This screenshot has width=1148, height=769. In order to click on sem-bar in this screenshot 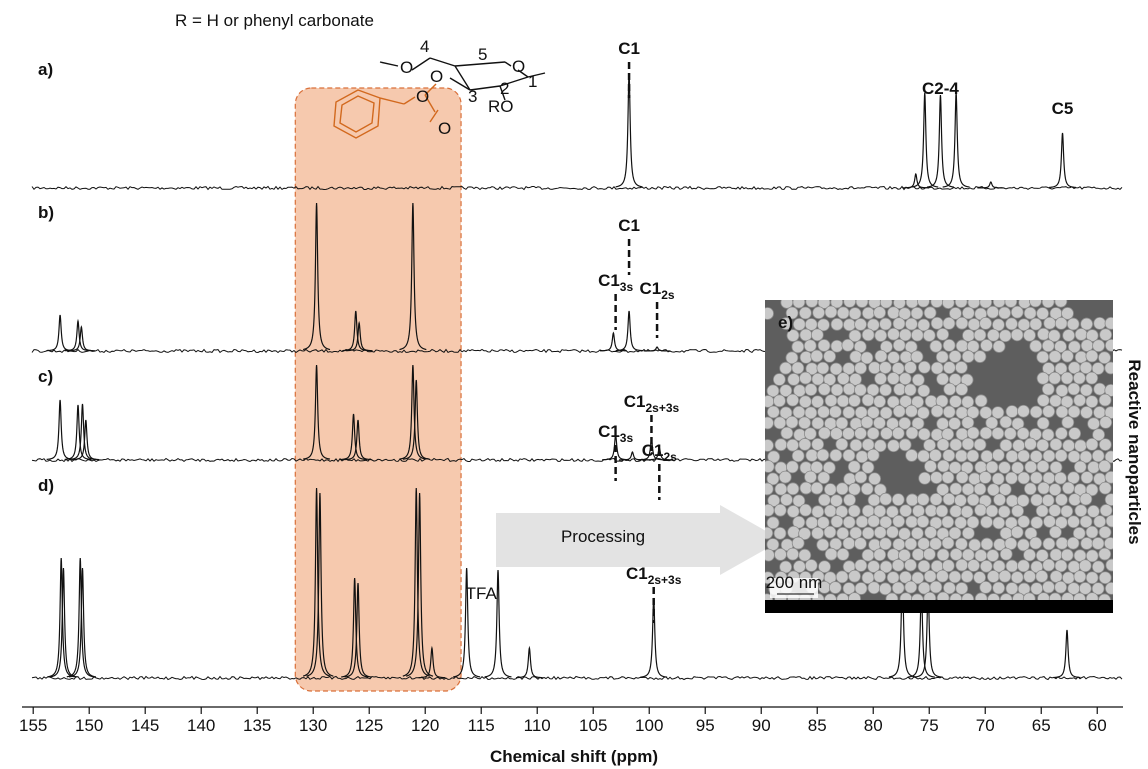, I will do `click(939, 606)`.